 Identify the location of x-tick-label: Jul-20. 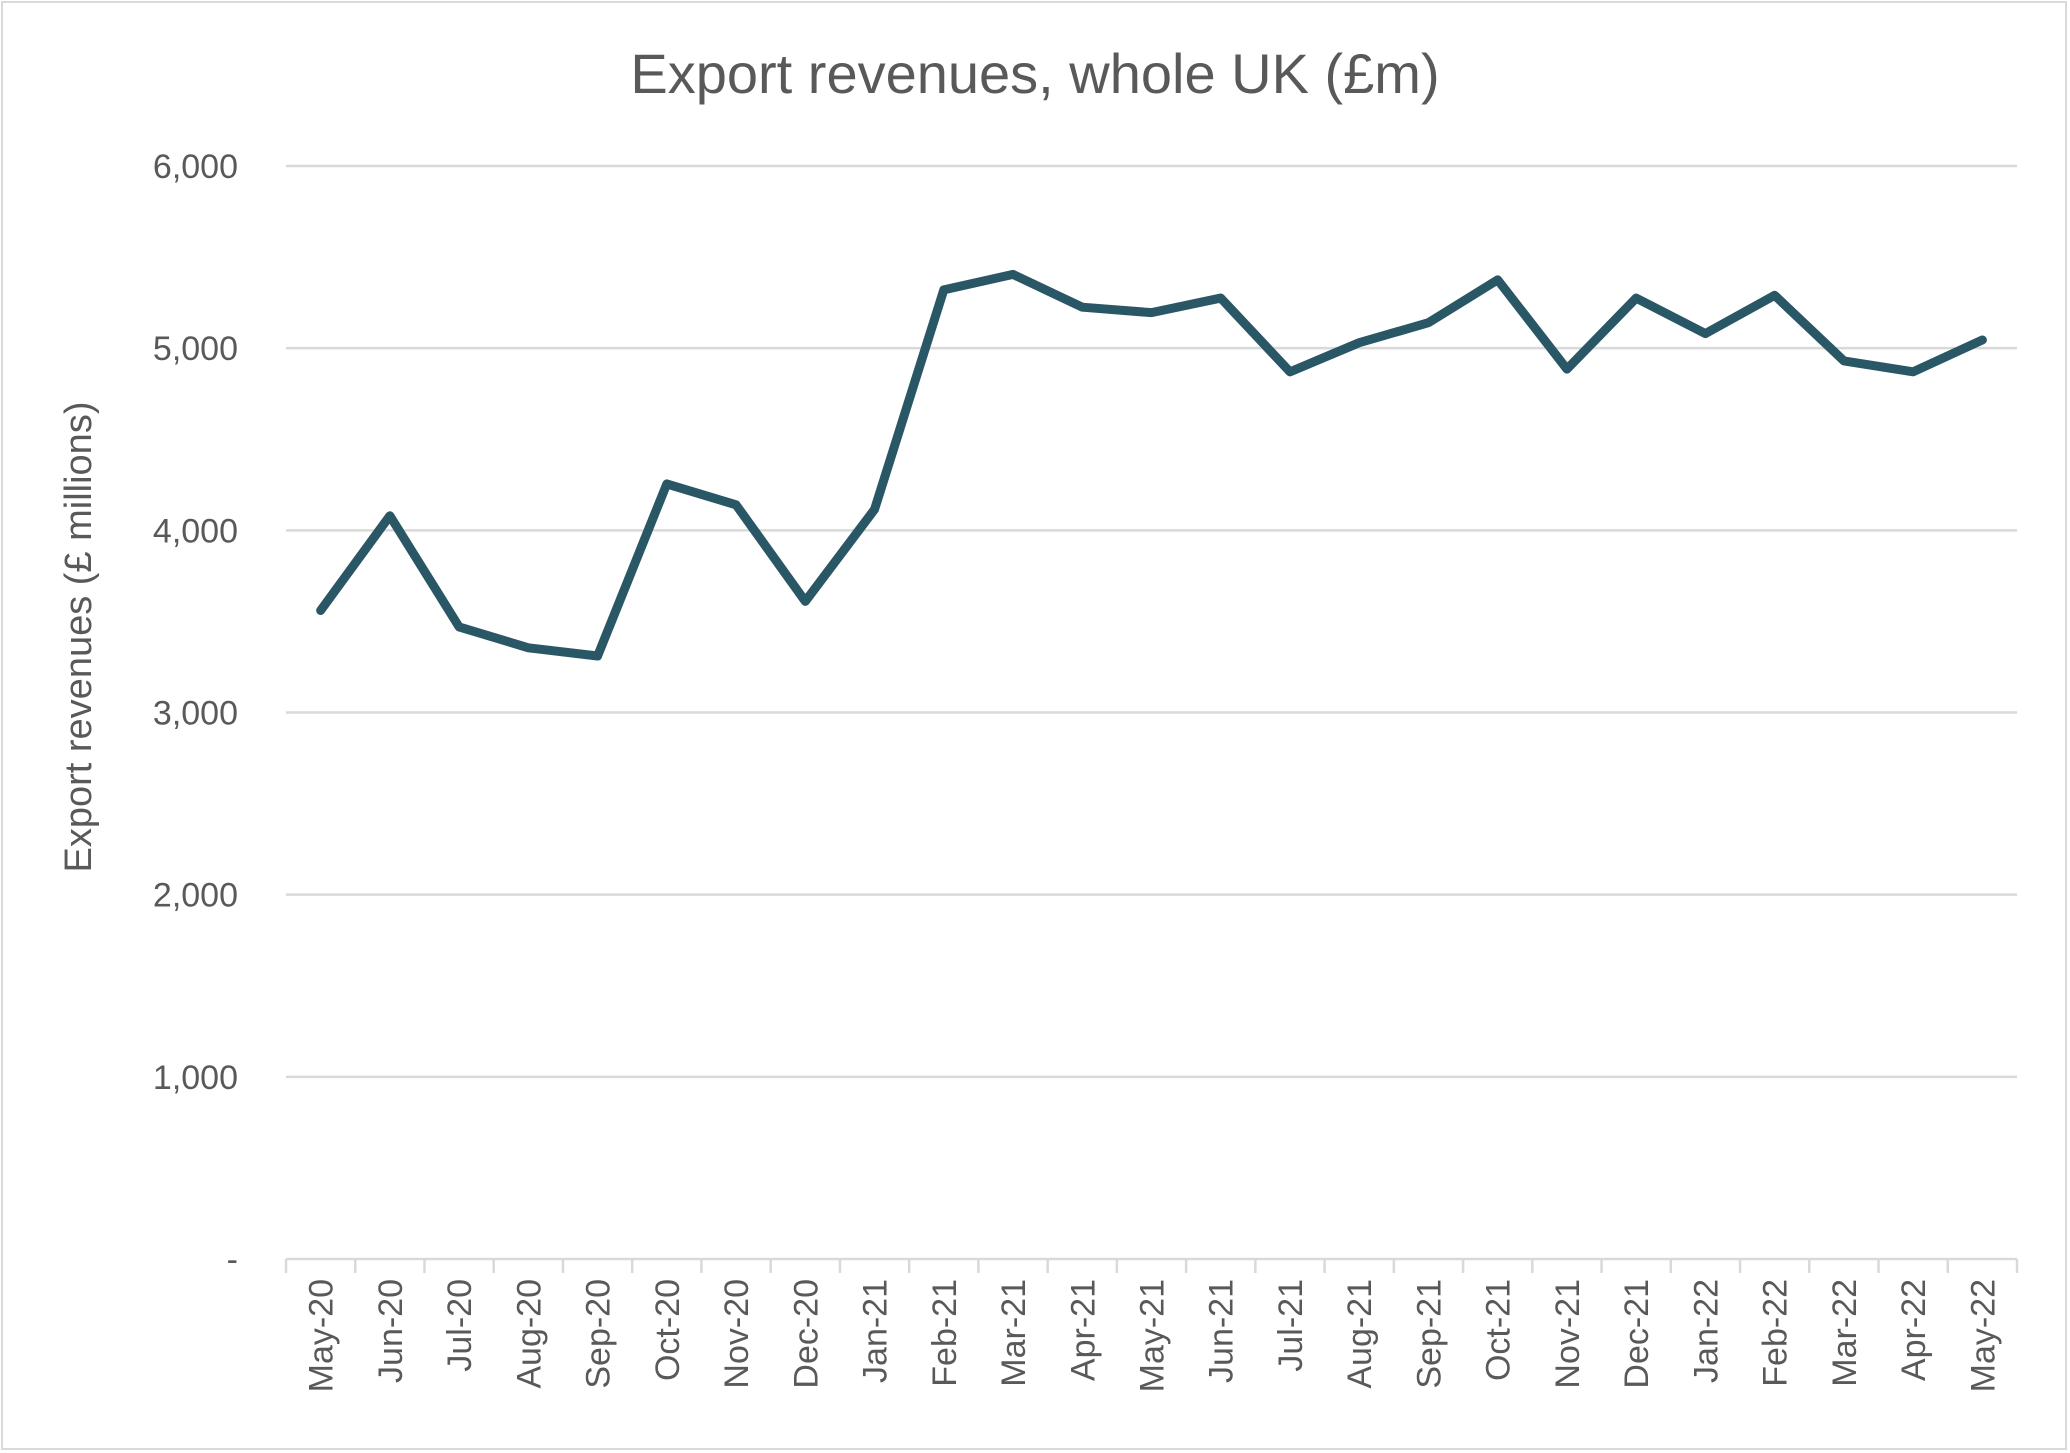
(460, 1325).